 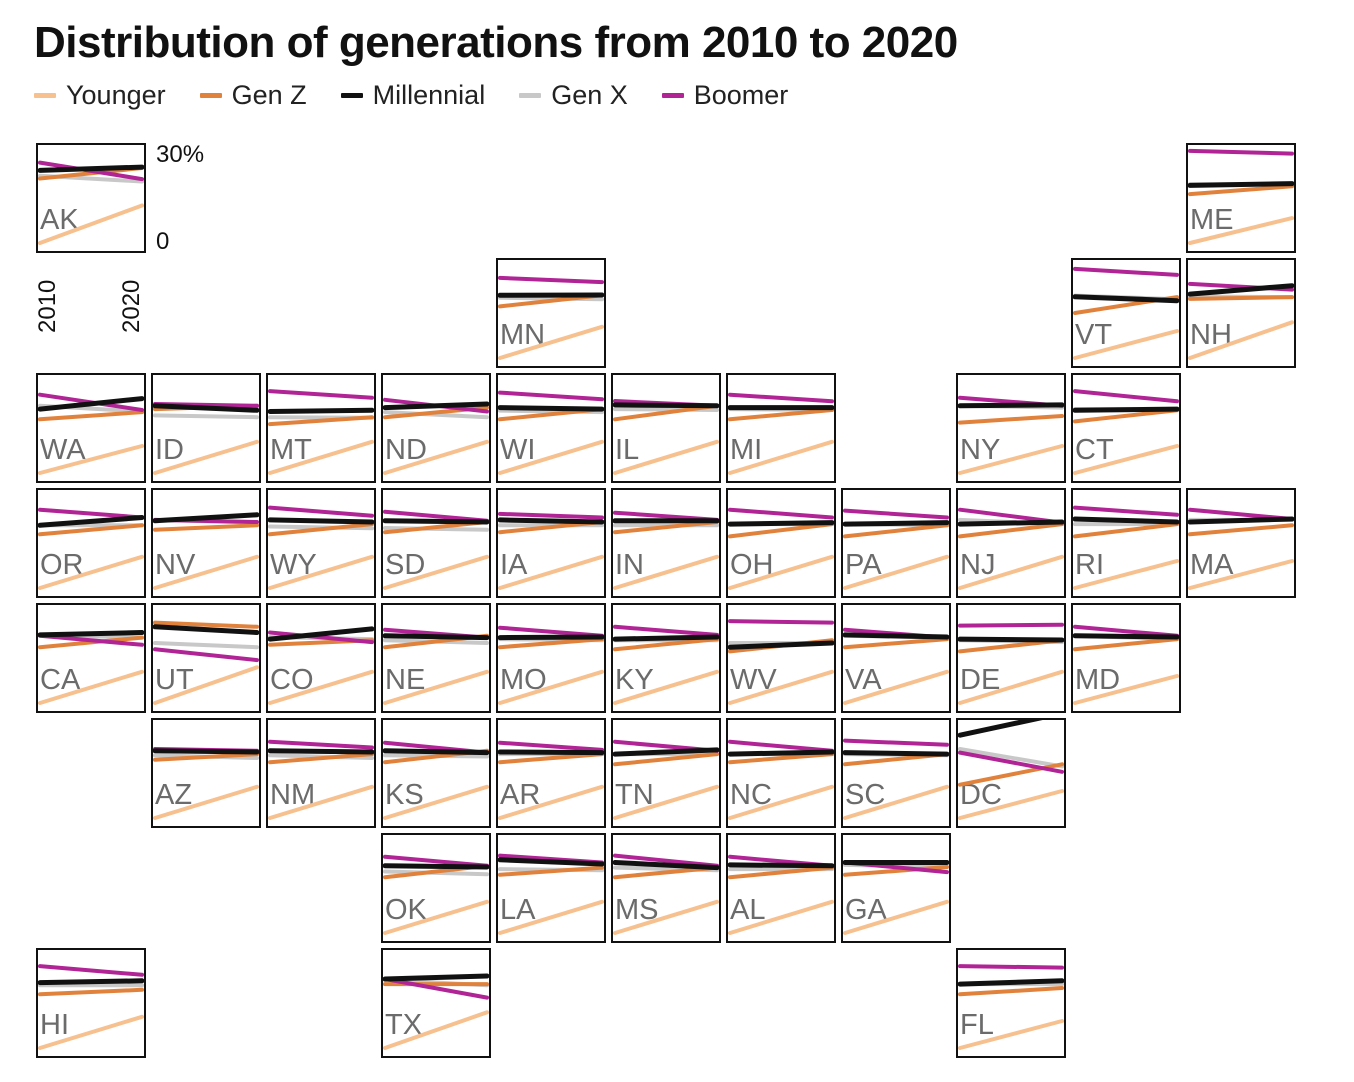 I want to click on state-tile-id: ID, so click(x=206, y=428).